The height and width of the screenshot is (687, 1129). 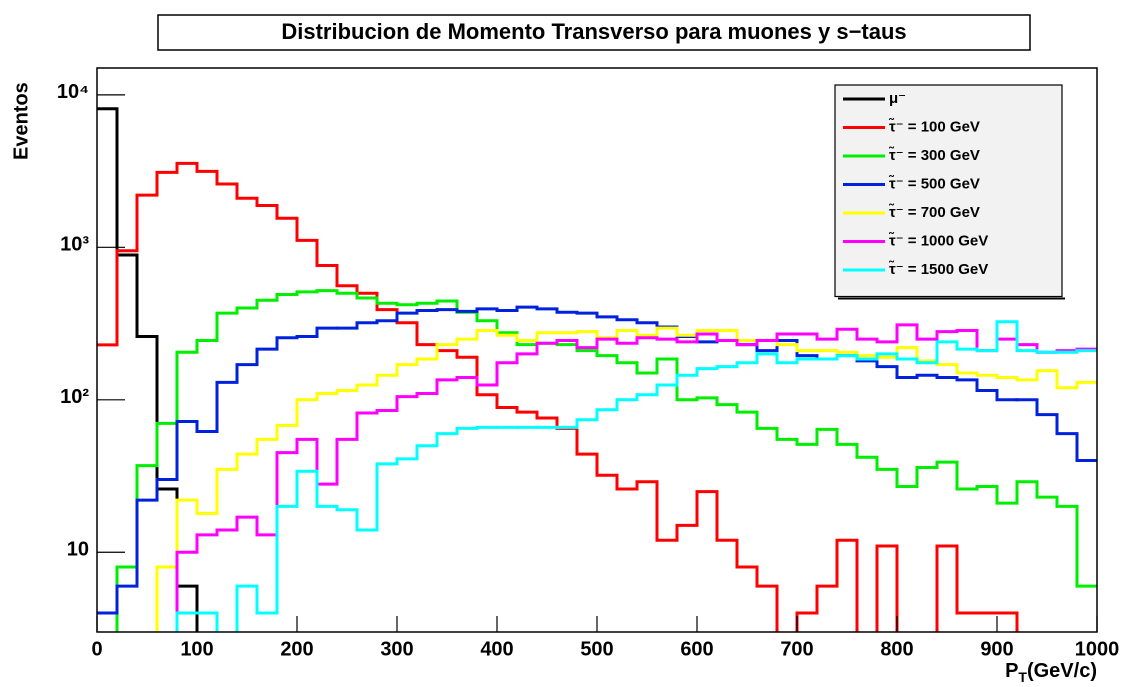 I want to click on x-tick-label: 900, so click(x=996, y=649).